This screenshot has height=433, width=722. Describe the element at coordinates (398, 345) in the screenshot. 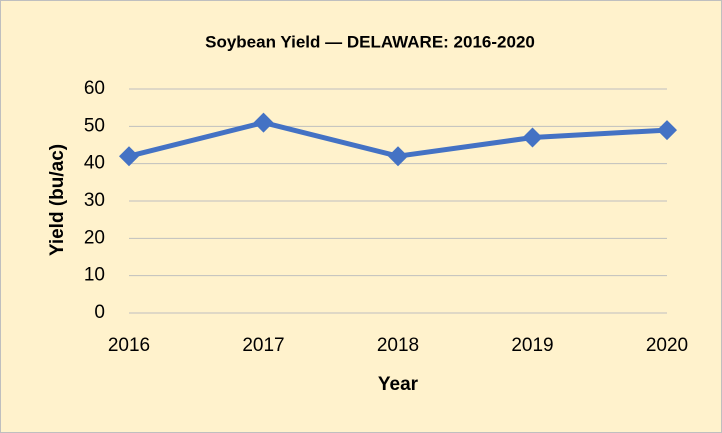

I see `x-tick-label: 2018` at that location.